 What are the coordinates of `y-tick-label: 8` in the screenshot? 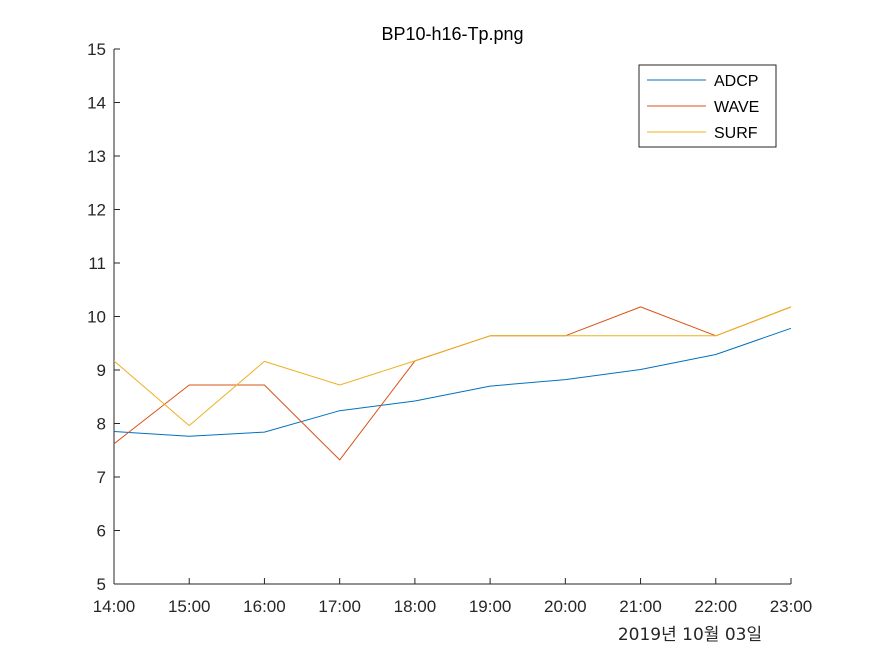 It's located at (101, 424).